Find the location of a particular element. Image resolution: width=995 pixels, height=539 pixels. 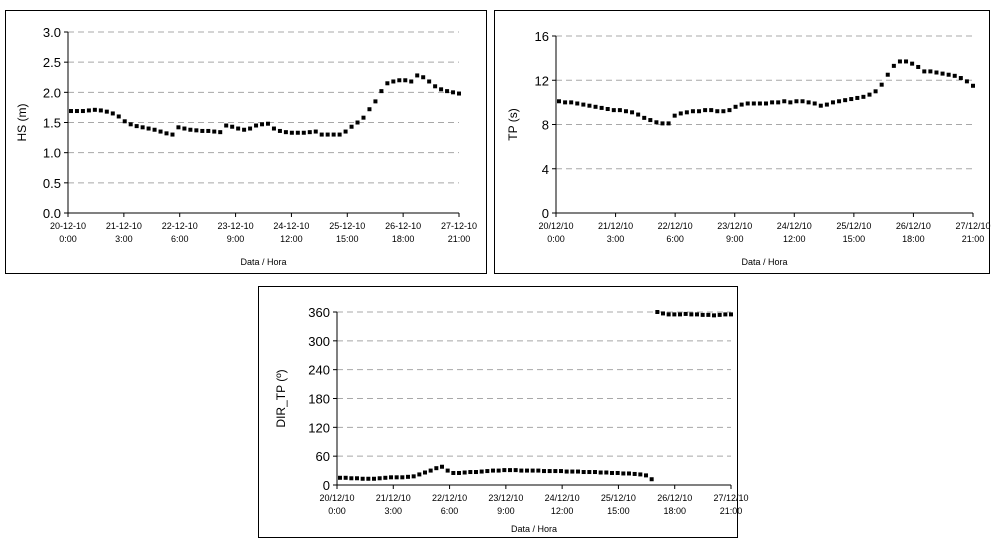

x-tick-date-label: 24-12-10 is located at coordinates (291, 226).